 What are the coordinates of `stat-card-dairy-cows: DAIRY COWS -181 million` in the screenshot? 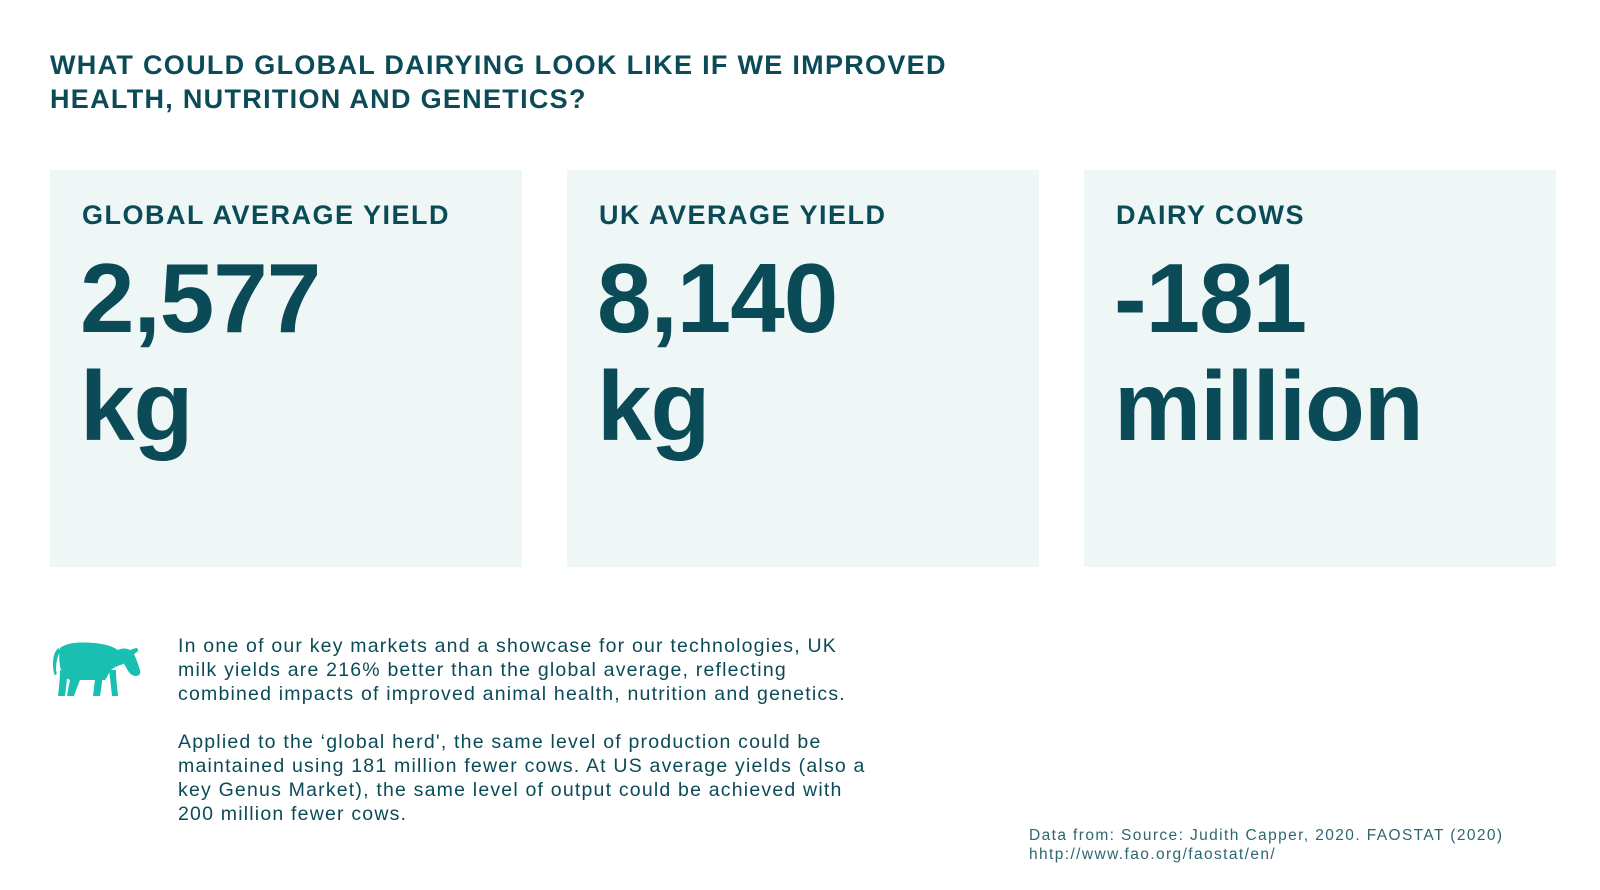 It's located at (1320, 368).